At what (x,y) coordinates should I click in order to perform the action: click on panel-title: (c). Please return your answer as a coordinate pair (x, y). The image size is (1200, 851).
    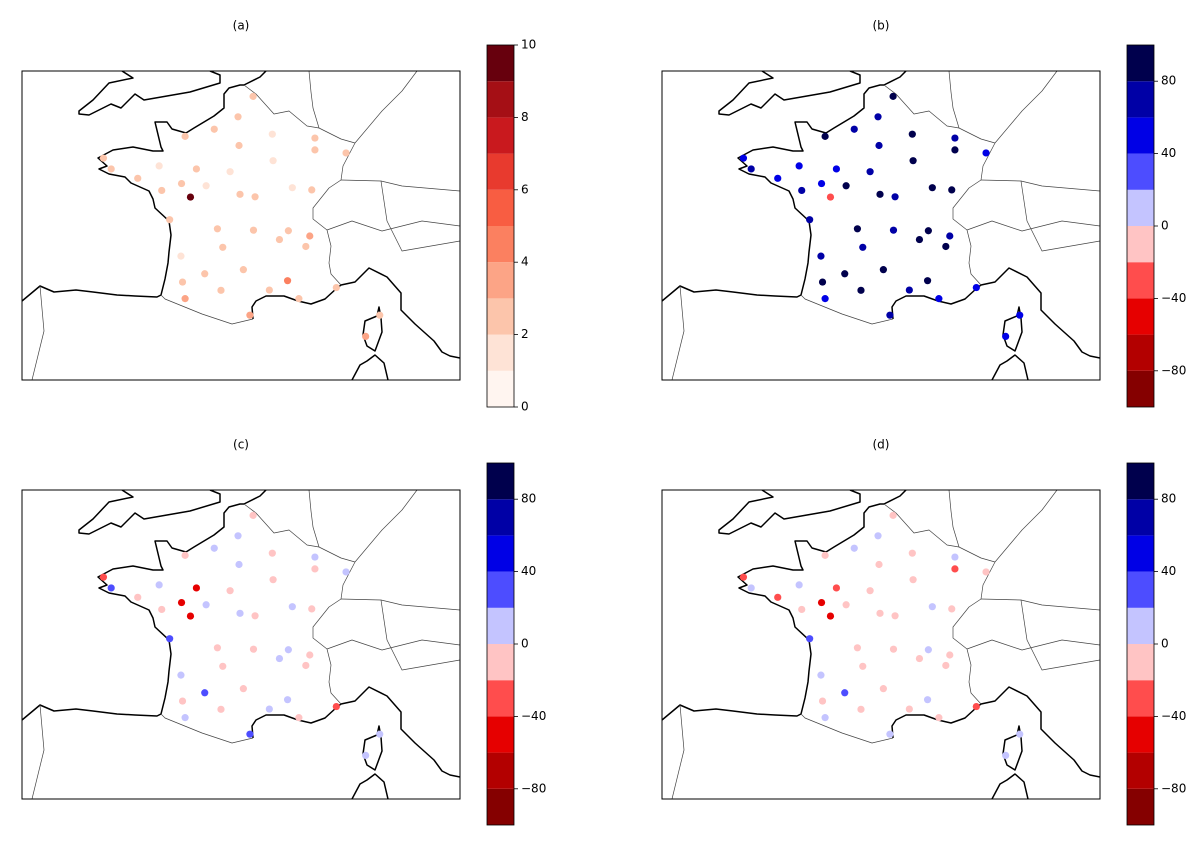
    Looking at the image, I should click on (241, 445).